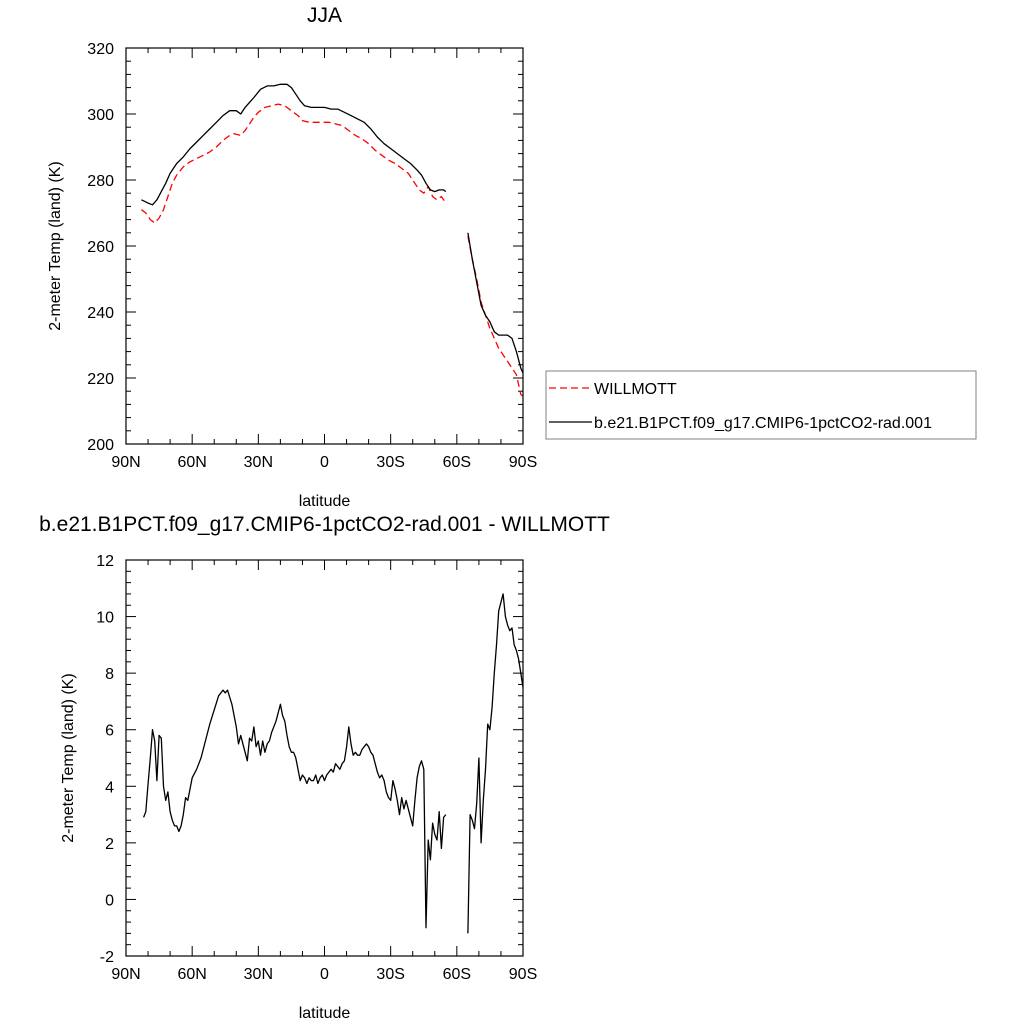 This screenshot has width=1024, height=1024. What do you see at coordinates (68, 758) in the screenshot?
I see `bottom-y-axis-label: 2-meter Temp (land) (K)` at bounding box center [68, 758].